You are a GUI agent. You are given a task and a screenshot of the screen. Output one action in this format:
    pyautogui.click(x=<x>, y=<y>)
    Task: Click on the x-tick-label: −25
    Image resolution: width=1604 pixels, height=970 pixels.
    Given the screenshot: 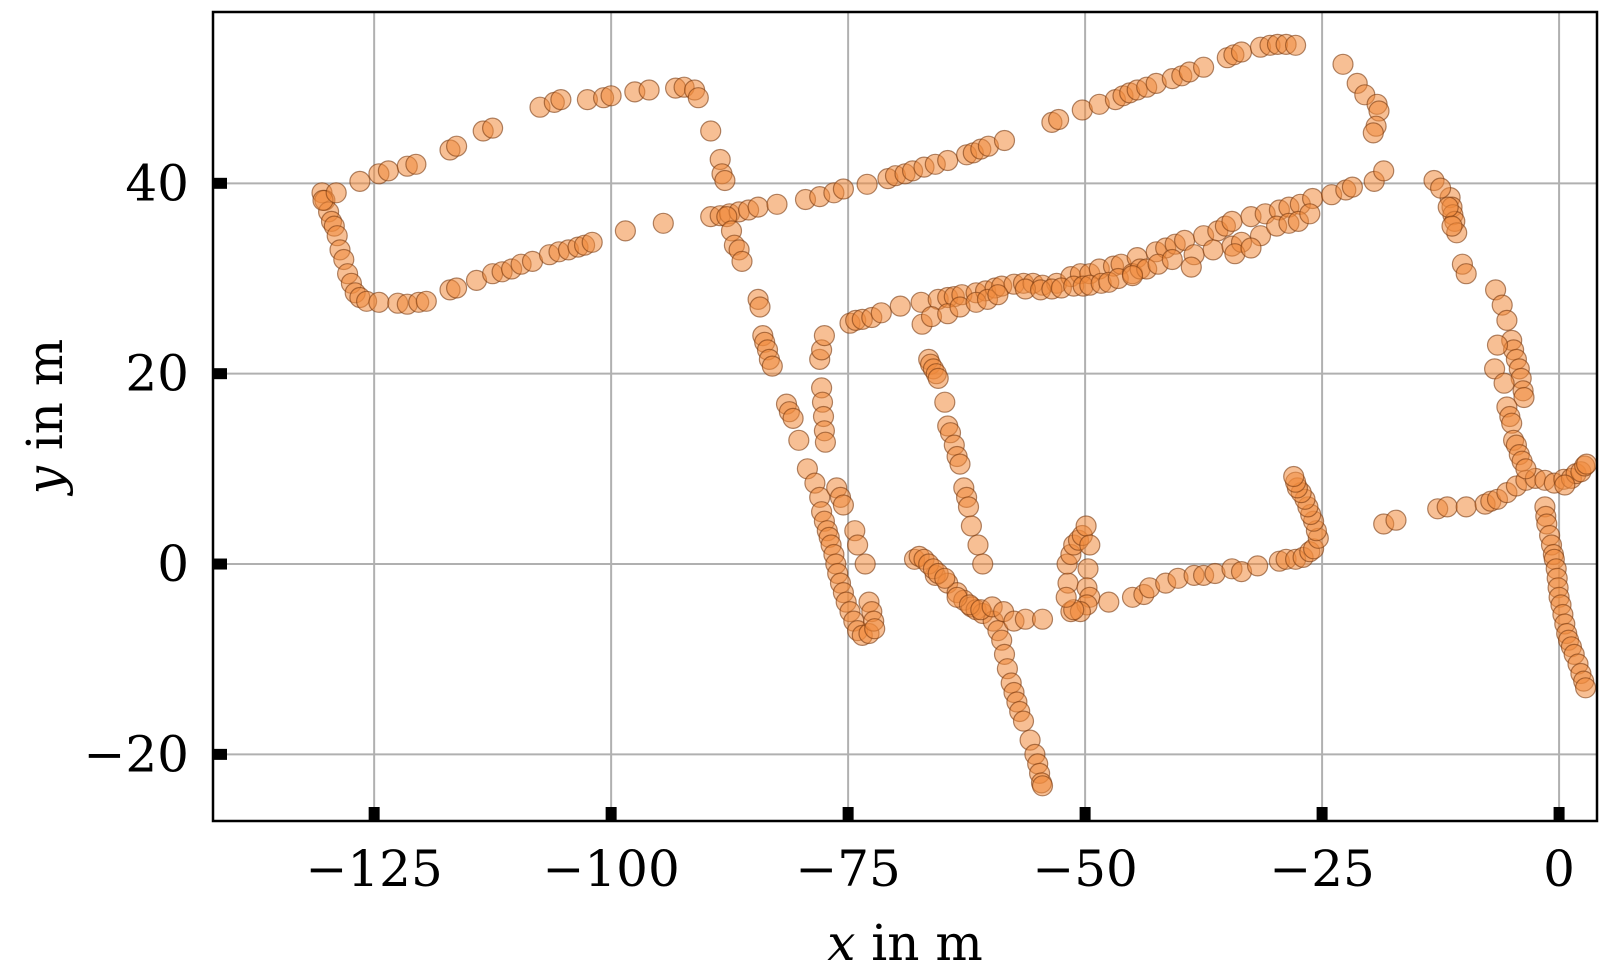 What is the action you would take?
    pyautogui.click(x=1322, y=869)
    